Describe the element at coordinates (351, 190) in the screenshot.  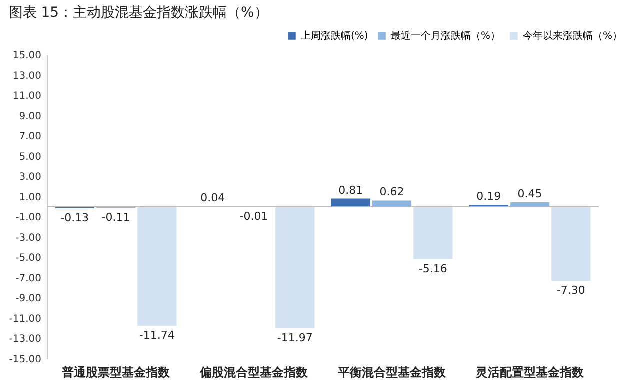
I see `data-label: 0.81` at that location.